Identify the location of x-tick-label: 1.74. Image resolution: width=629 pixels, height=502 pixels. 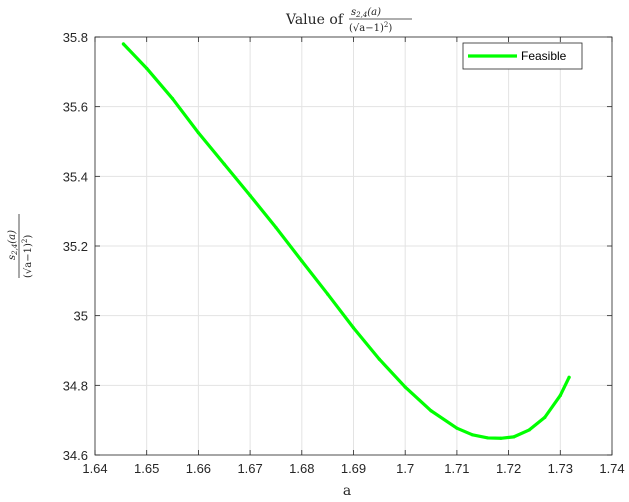
(611, 468).